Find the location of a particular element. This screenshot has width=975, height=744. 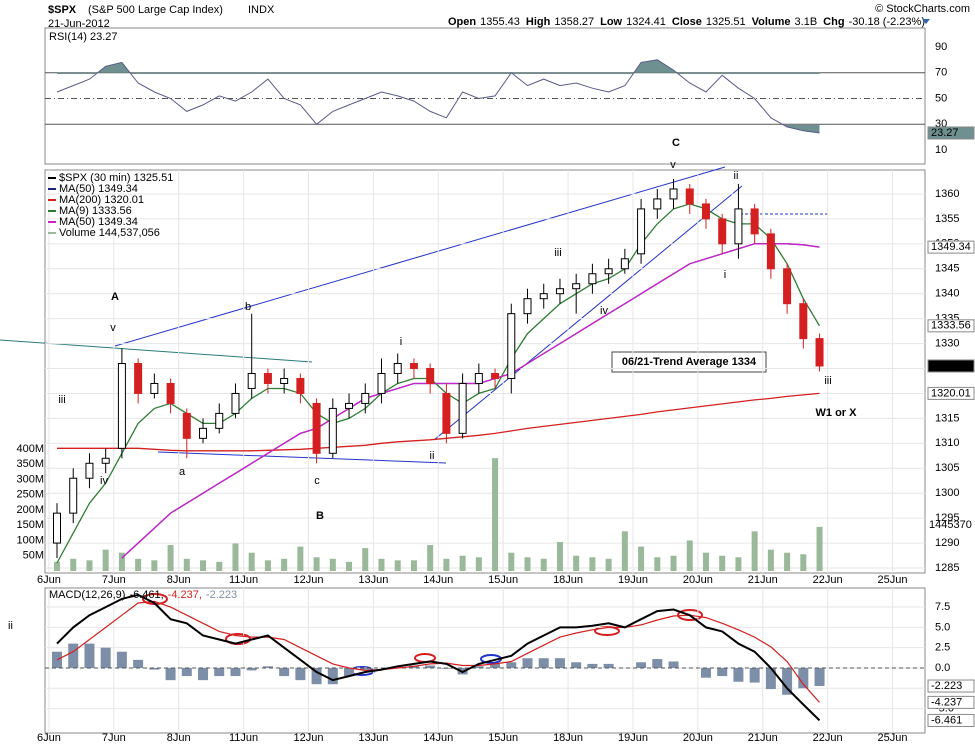

x-tick-label: 11Jun is located at coordinates (243, 738).